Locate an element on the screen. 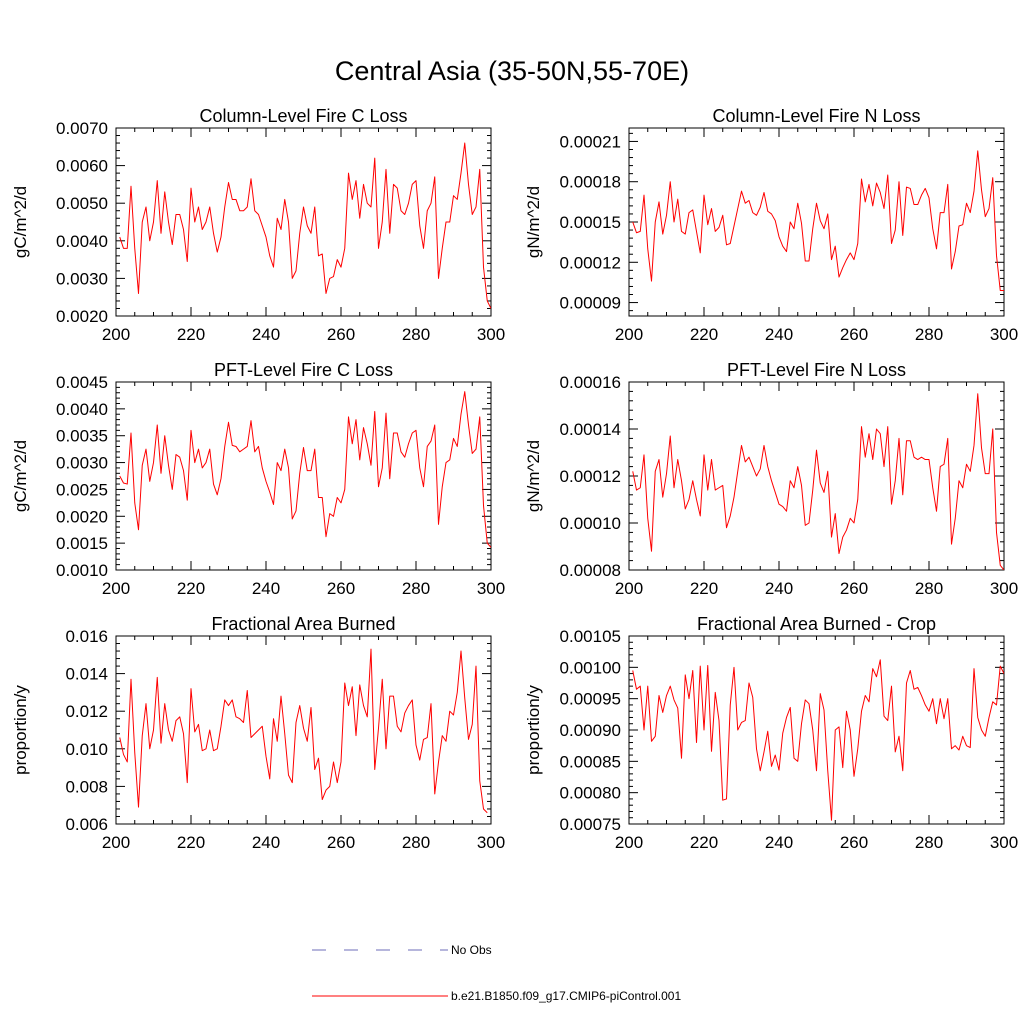  y-tick-label: 0.00018 is located at coordinates (590, 182).